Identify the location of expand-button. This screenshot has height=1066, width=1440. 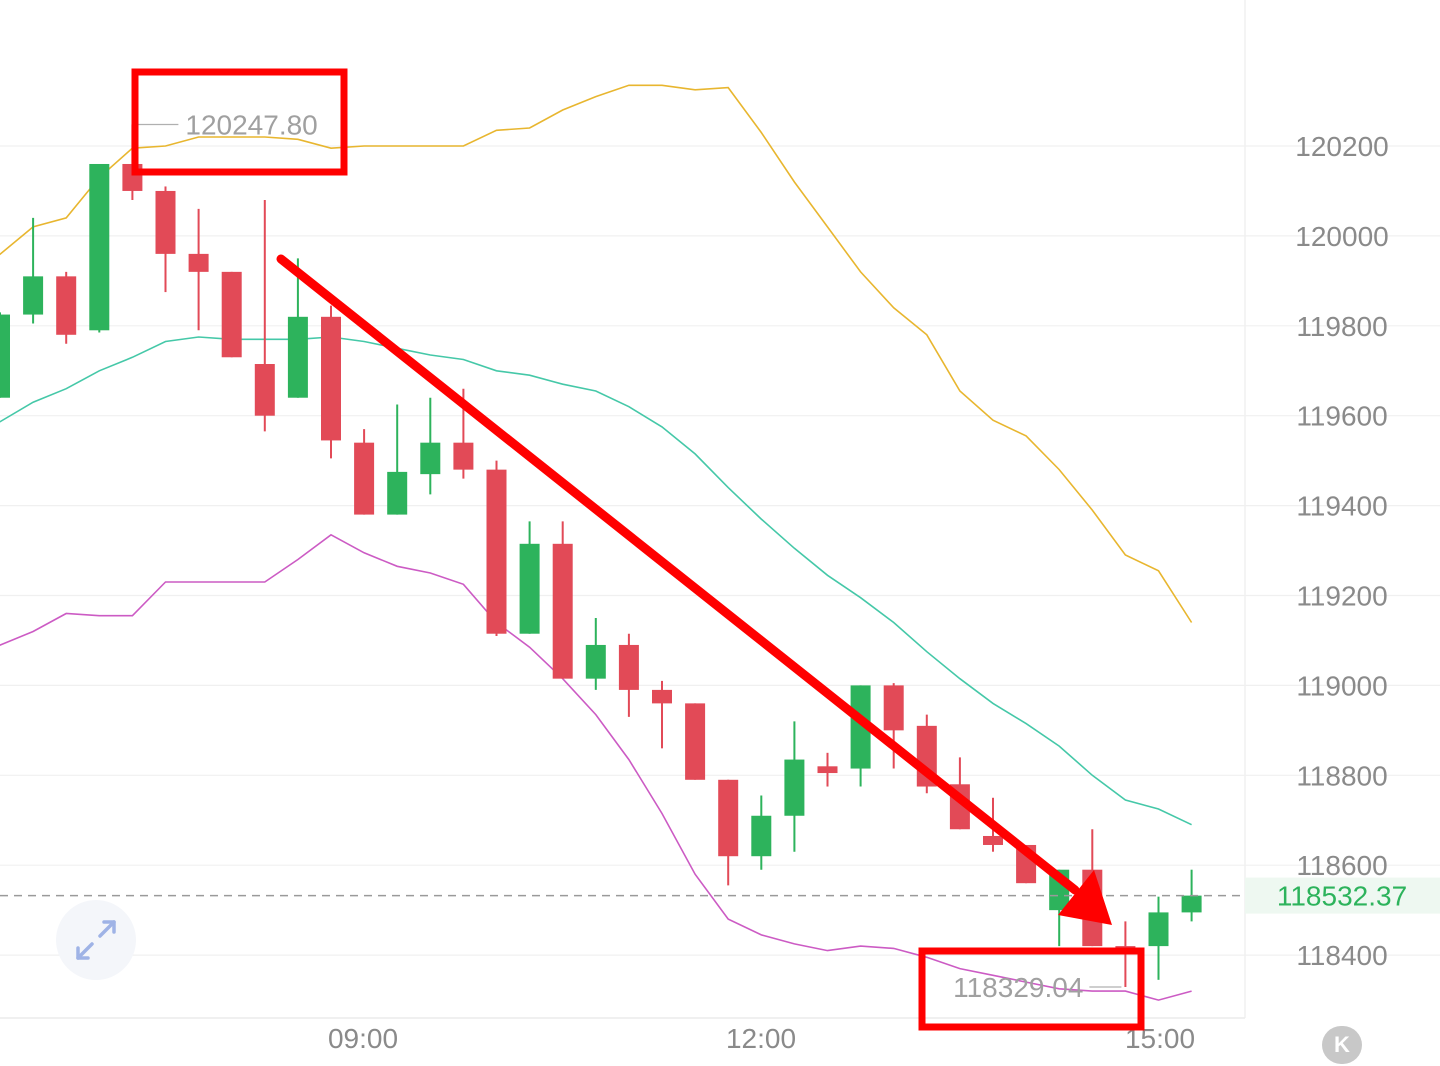
(96, 940).